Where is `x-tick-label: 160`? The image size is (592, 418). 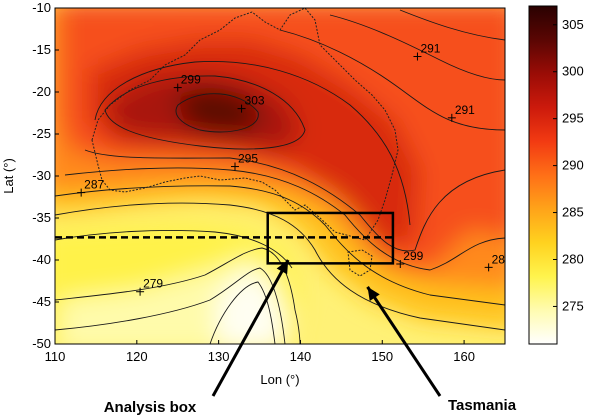
x-tick-label: 160 is located at coordinates (464, 356).